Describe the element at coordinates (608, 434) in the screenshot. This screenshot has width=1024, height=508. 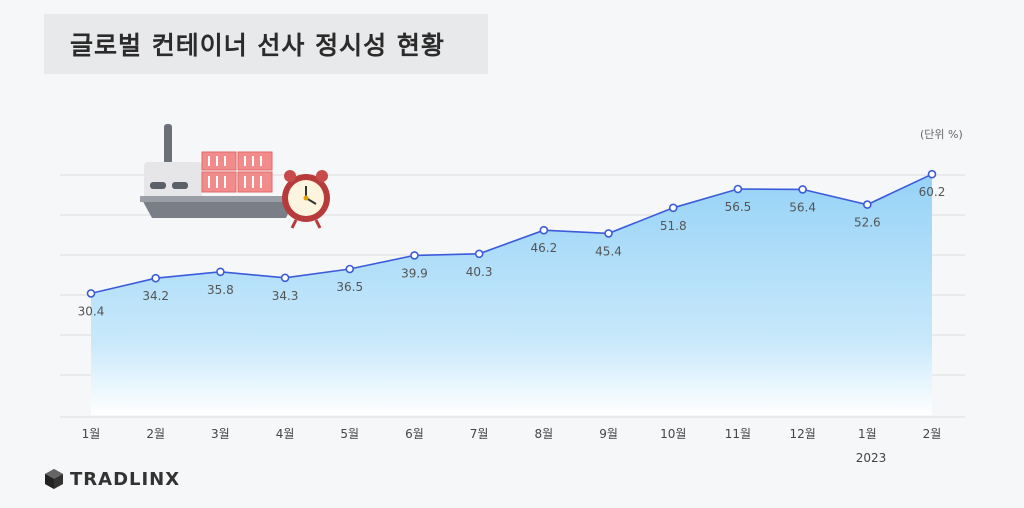
I see `x-tick-label: 9월` at that location.